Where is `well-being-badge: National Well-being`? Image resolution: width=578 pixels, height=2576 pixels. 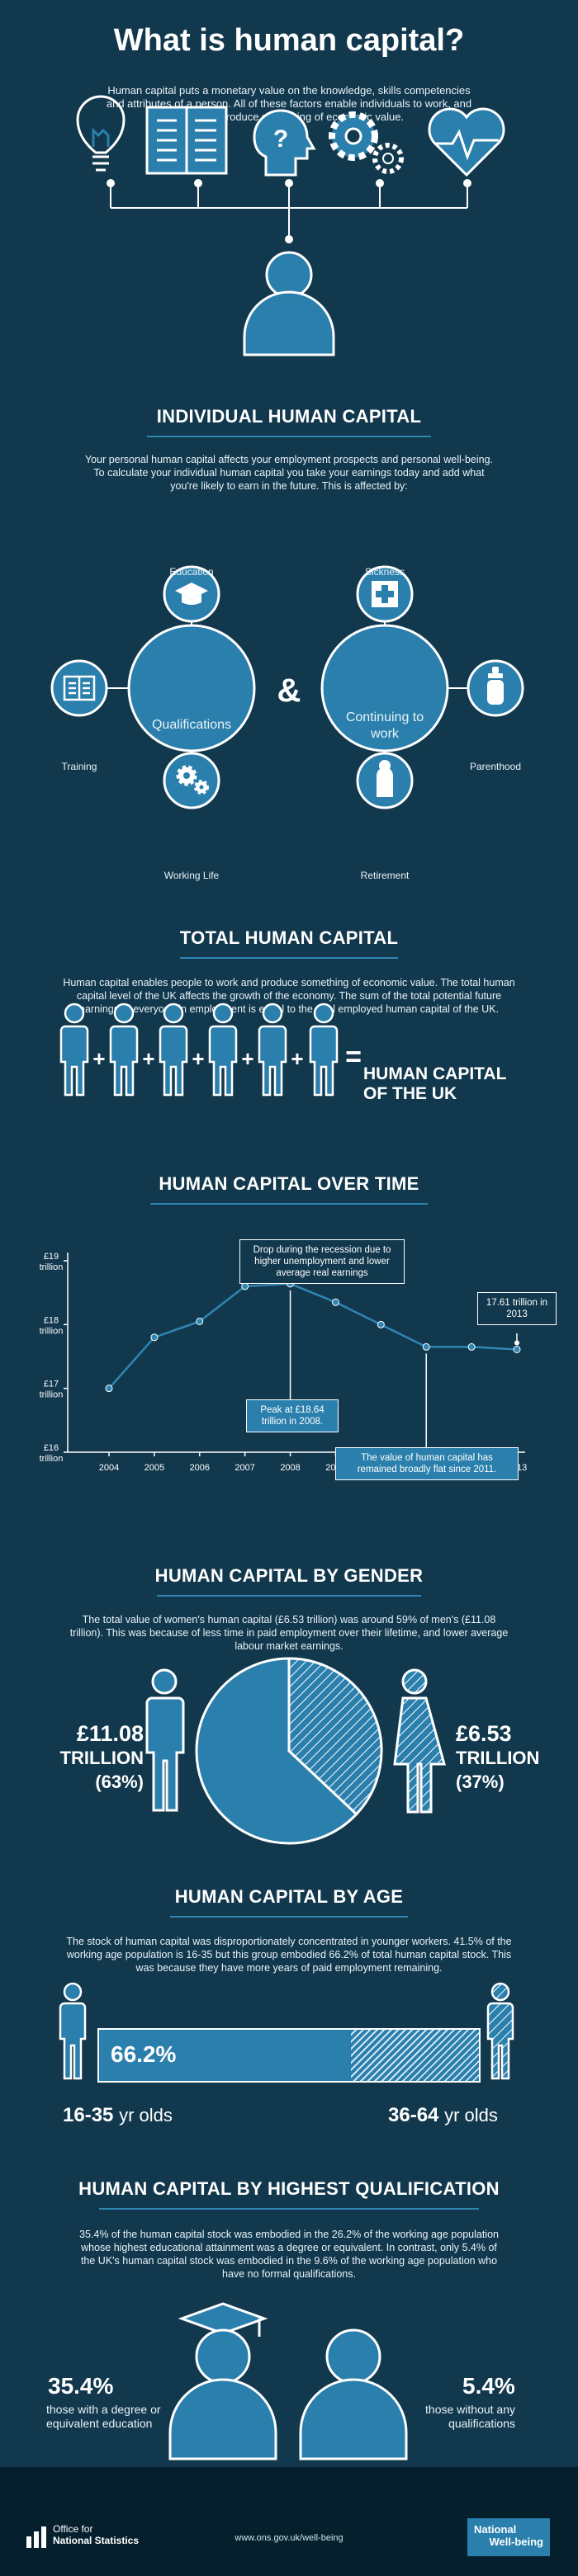
well-being-badge: National Well-being is located at coordinates (508, 2537).